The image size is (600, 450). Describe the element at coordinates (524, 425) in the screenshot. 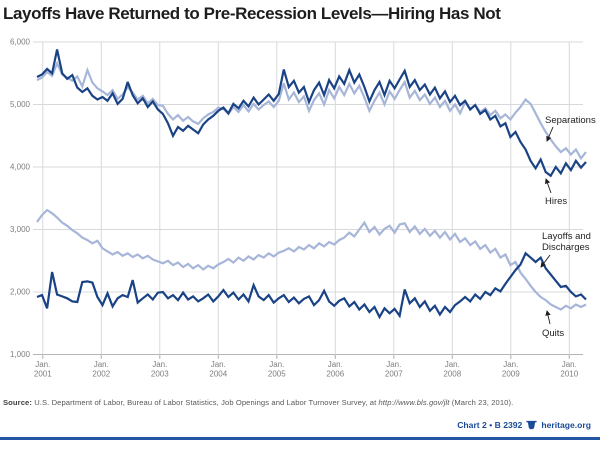

I see `footer: Chart 2 • B 2392 heritage.org` at that location.